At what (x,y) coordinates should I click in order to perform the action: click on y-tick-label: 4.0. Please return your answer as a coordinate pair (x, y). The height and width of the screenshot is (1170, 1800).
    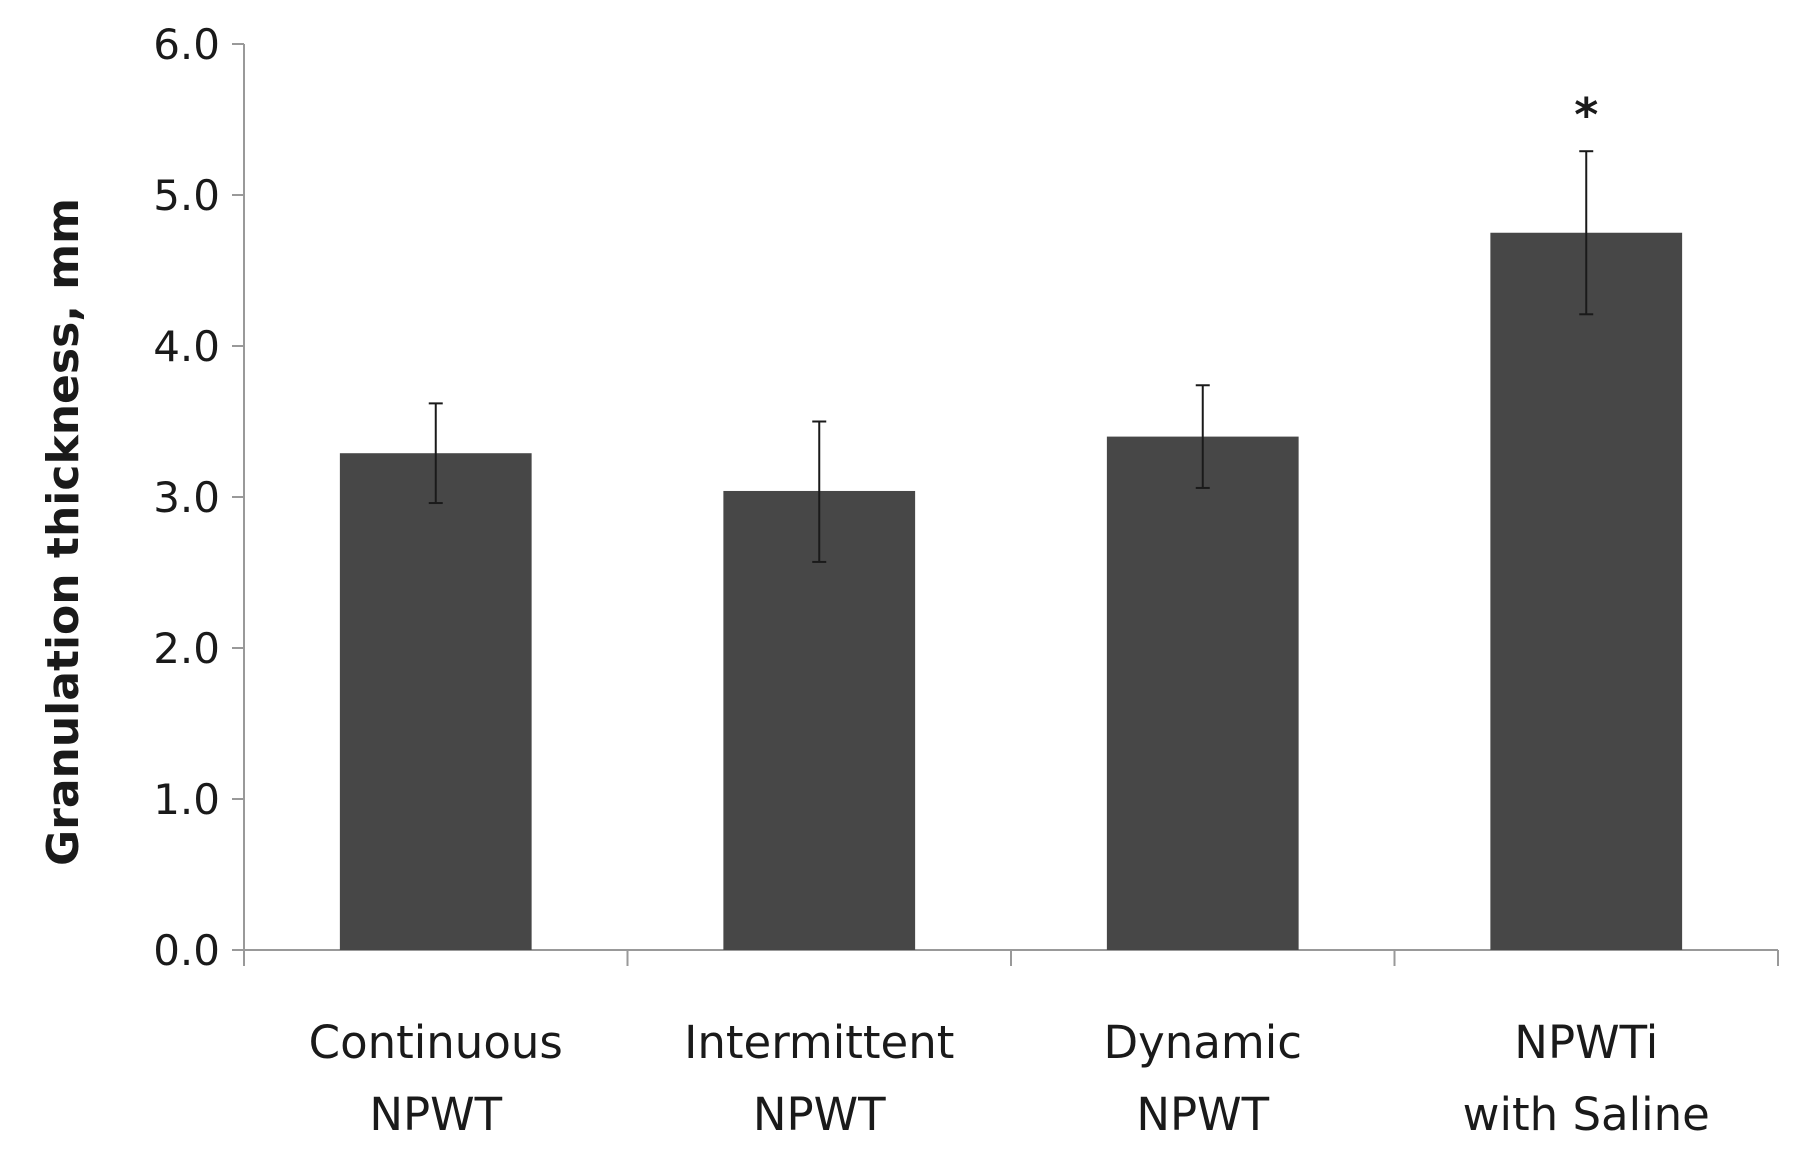
    Looking at the image, I should click on (186, 346).